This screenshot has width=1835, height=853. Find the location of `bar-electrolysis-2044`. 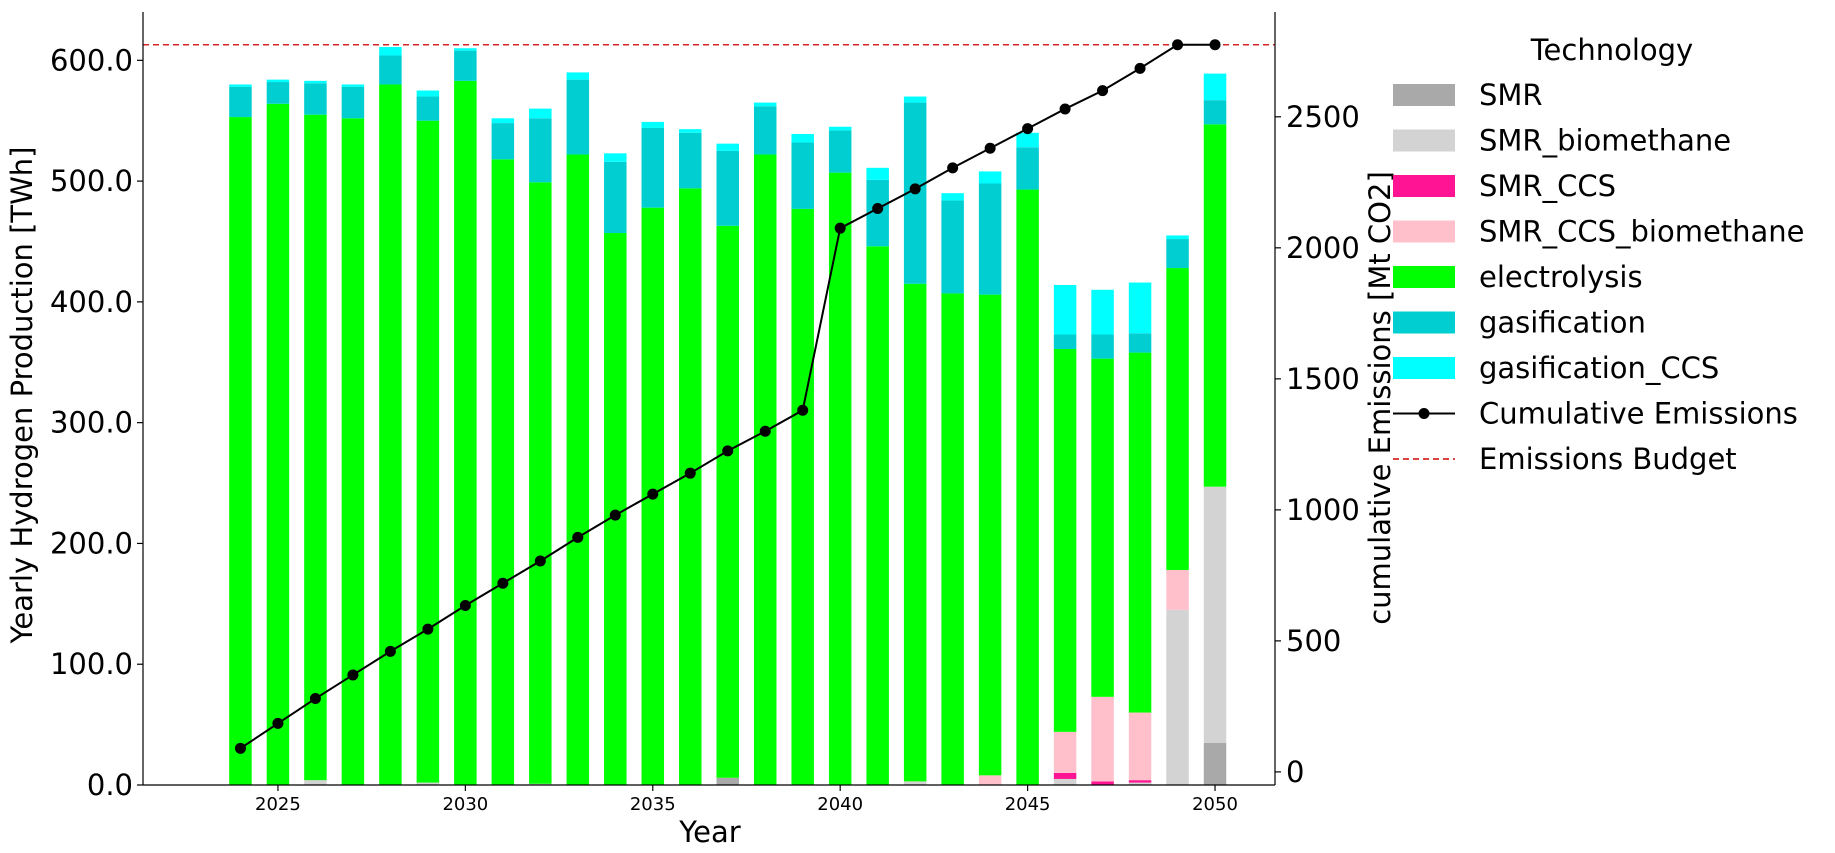

bar-electrolysis-2044 is located at coordinates (990, 535).